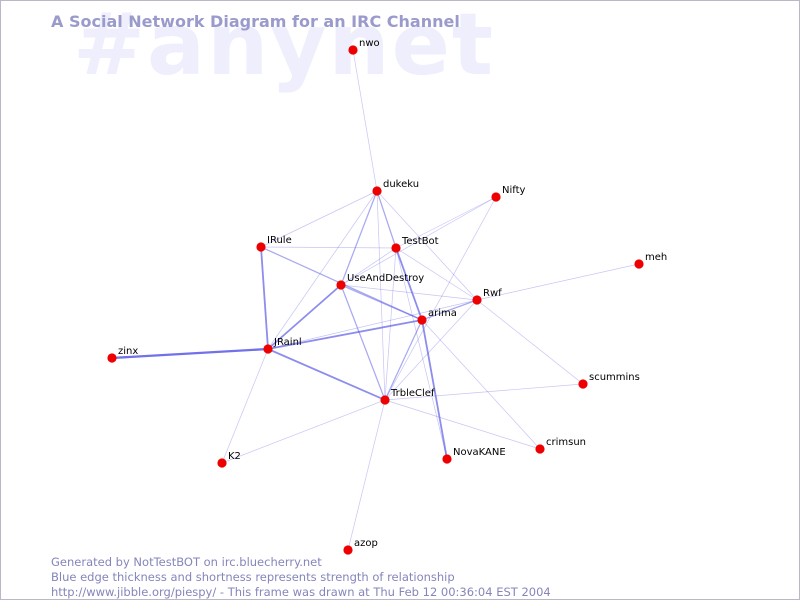 The height and width of the screenshot is (600, 800). I want to click on node-crimsun: crimsun, so click(560, 445).